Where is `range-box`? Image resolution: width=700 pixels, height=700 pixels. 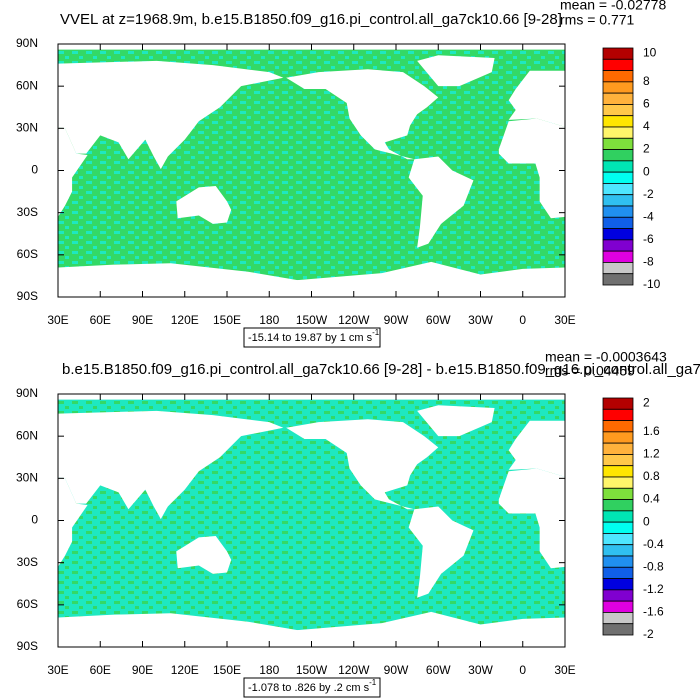 range-box is located at coordinates (312, 687).